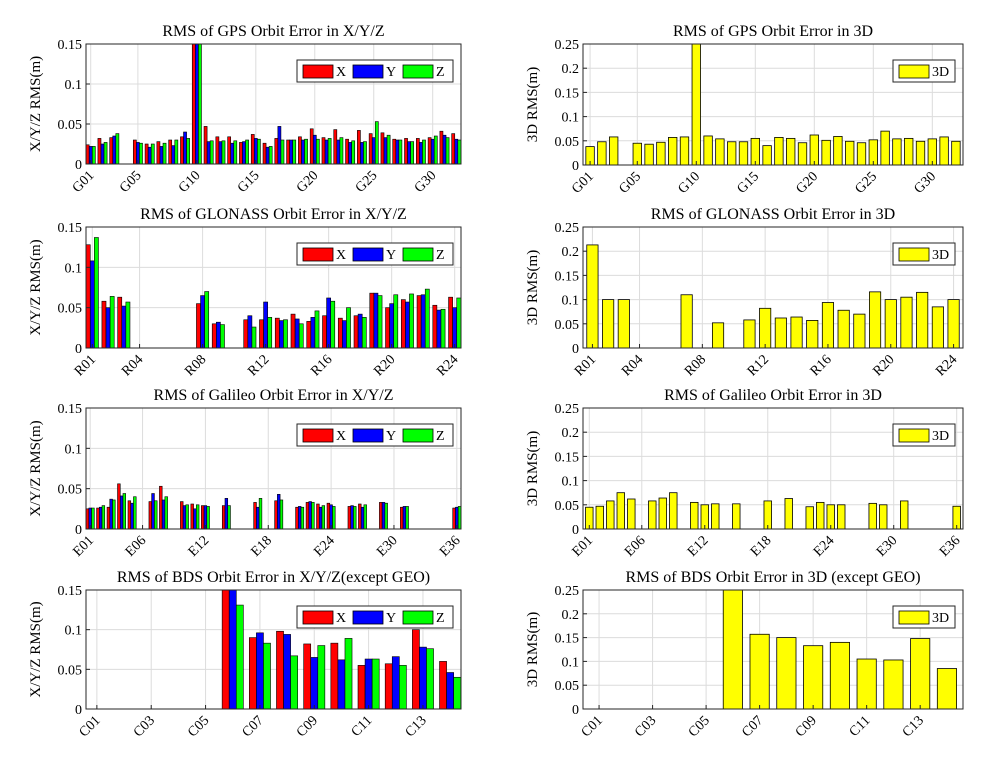 This screenshot has height=768, width=984. Describe the element at coordinates (412, 153) in the screenshot. I see `bar-Z-G28` at that location.